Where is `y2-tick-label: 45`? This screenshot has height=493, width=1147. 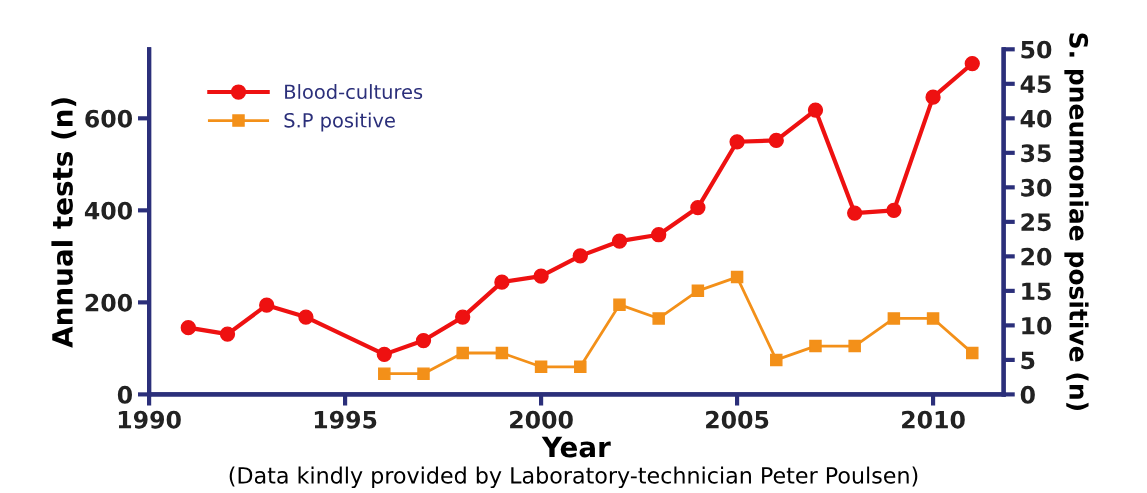 y2-tick-label: 45 is located at coordinates (1035, 84).